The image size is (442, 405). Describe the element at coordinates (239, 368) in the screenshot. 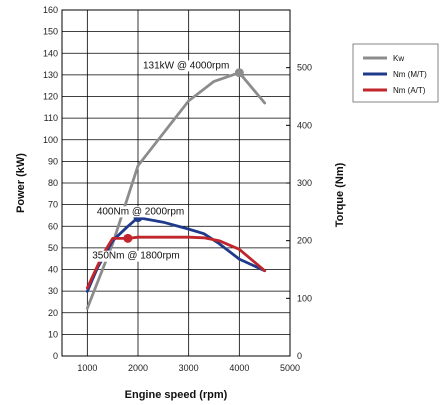

I see `x-tick-label: 4000` at that location.